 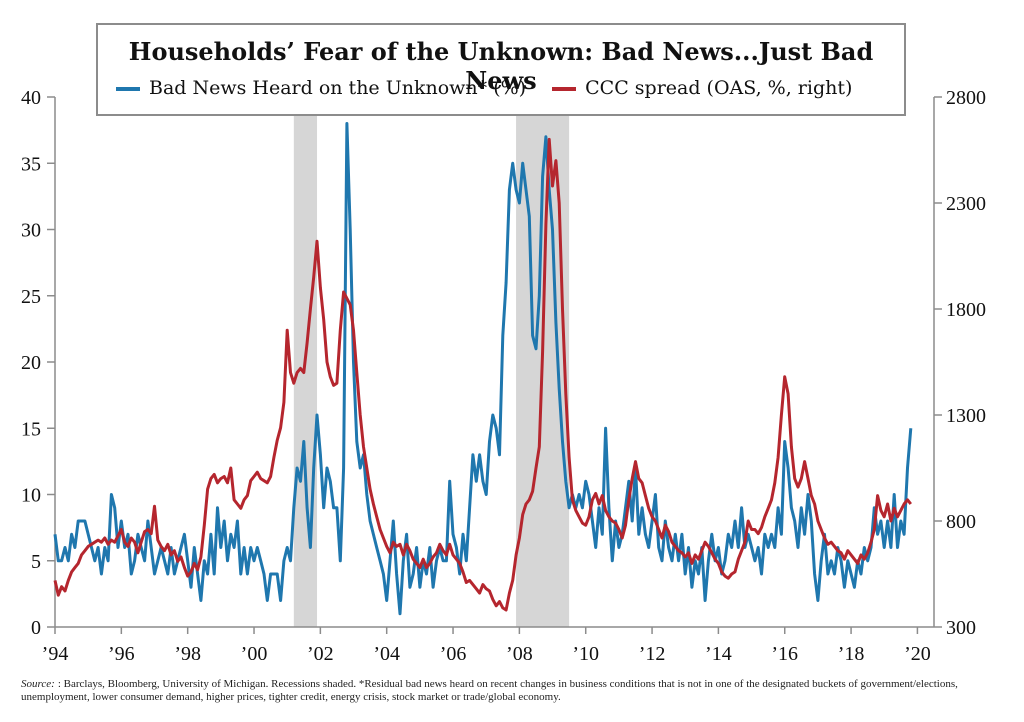 What do you see at coordinates (31, 231) in the screenshot?
I see `left-tick-label: 30` at bounding box center [31, 231].